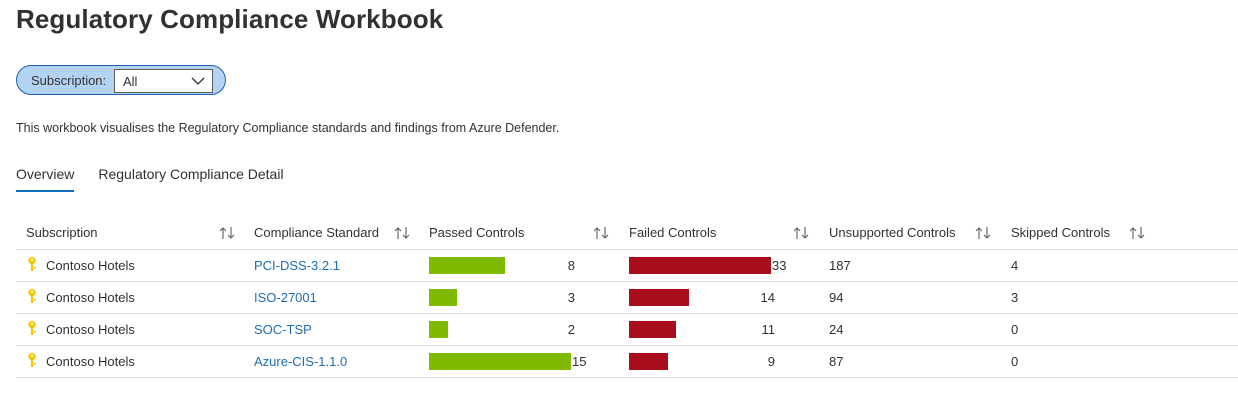 Image resolution: width=1238 pixels, height=419 pixels. What do you see at coordinates (285, 297) in the screenshot?
I see `compliance-standard-link: ISO-27001` at bounding box center [285, 297].